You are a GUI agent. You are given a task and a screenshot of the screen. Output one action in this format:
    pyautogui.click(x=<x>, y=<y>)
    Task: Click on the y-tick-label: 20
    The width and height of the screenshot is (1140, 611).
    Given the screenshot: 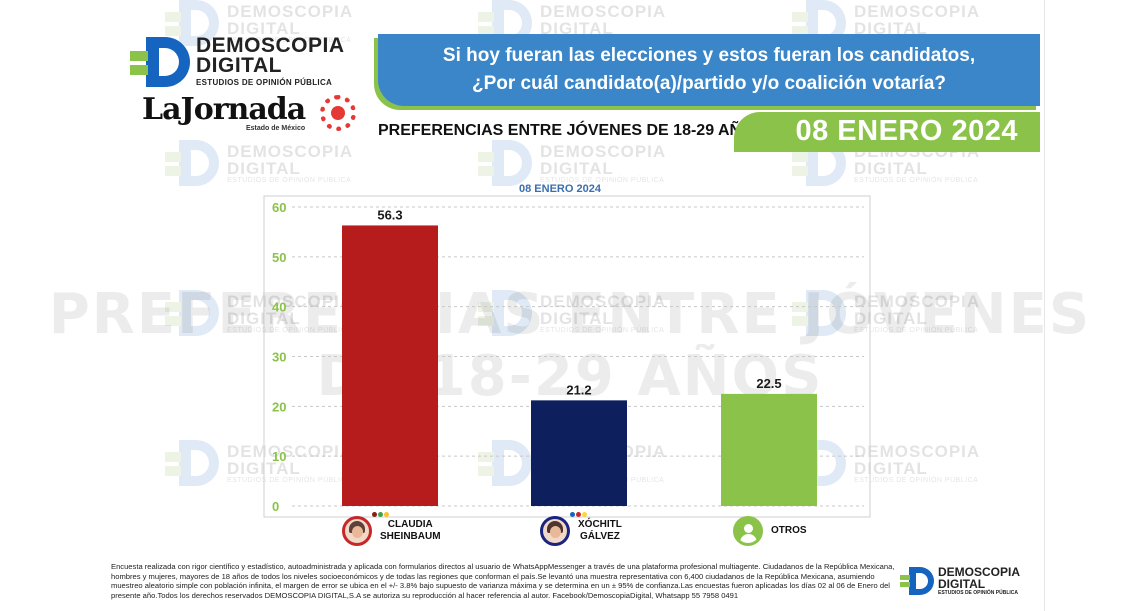 What is the action you would take?
    pyautogui.click(x=279, y=406)
    